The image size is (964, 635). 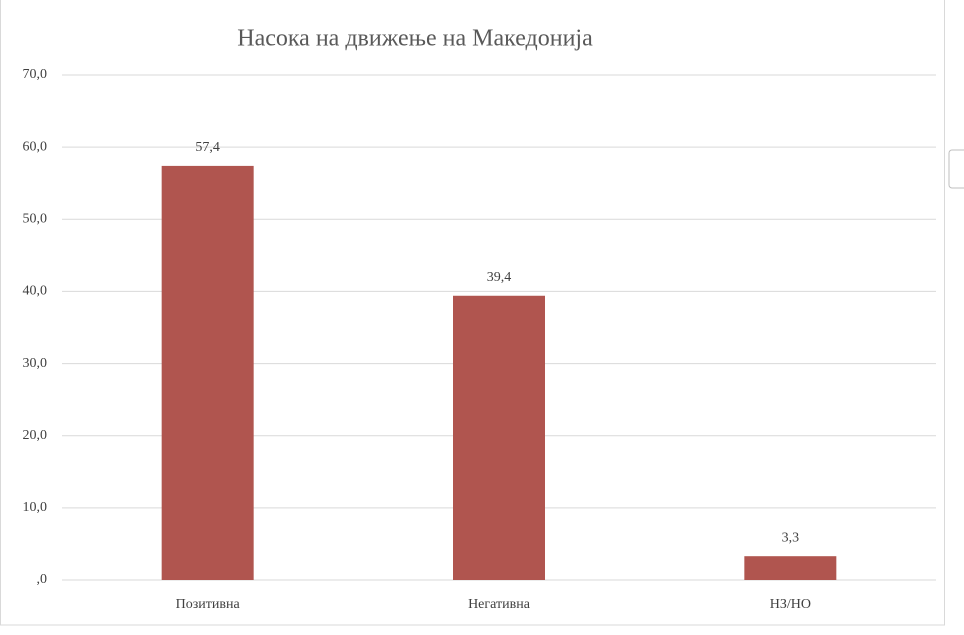 What do you see at coordinates (499, 277) in the screenshot?
I see `value-label: 39,4` at bounding box center [499, 277].